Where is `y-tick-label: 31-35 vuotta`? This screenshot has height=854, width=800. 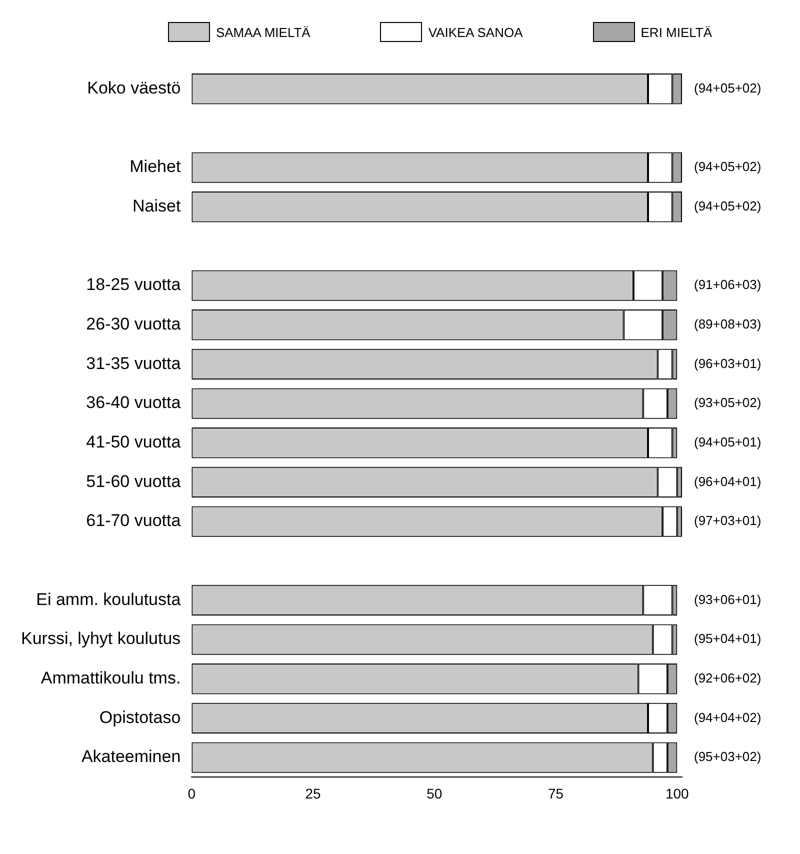 y-tick-label: 31-35 vuotta is located at coordinates (134, 363).